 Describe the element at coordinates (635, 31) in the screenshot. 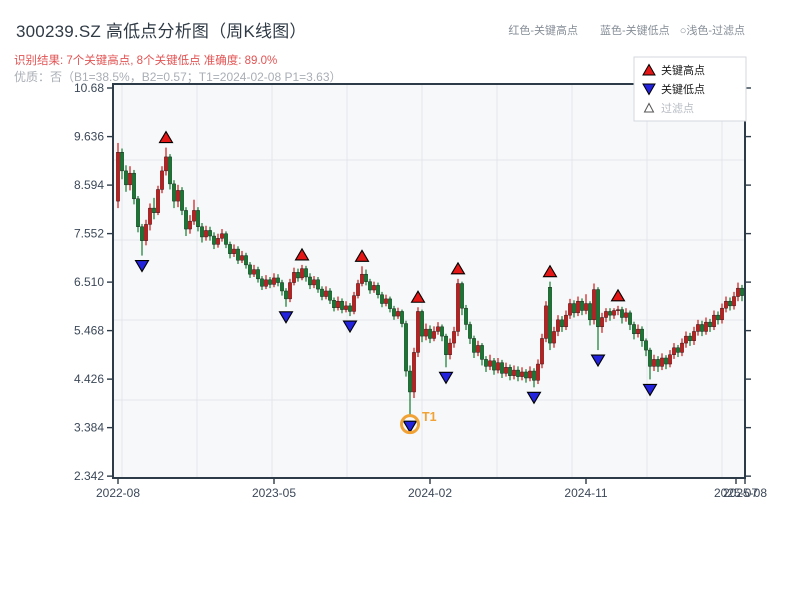

I see `header-legend-key-low: 蓝色-关键低点` at that location.